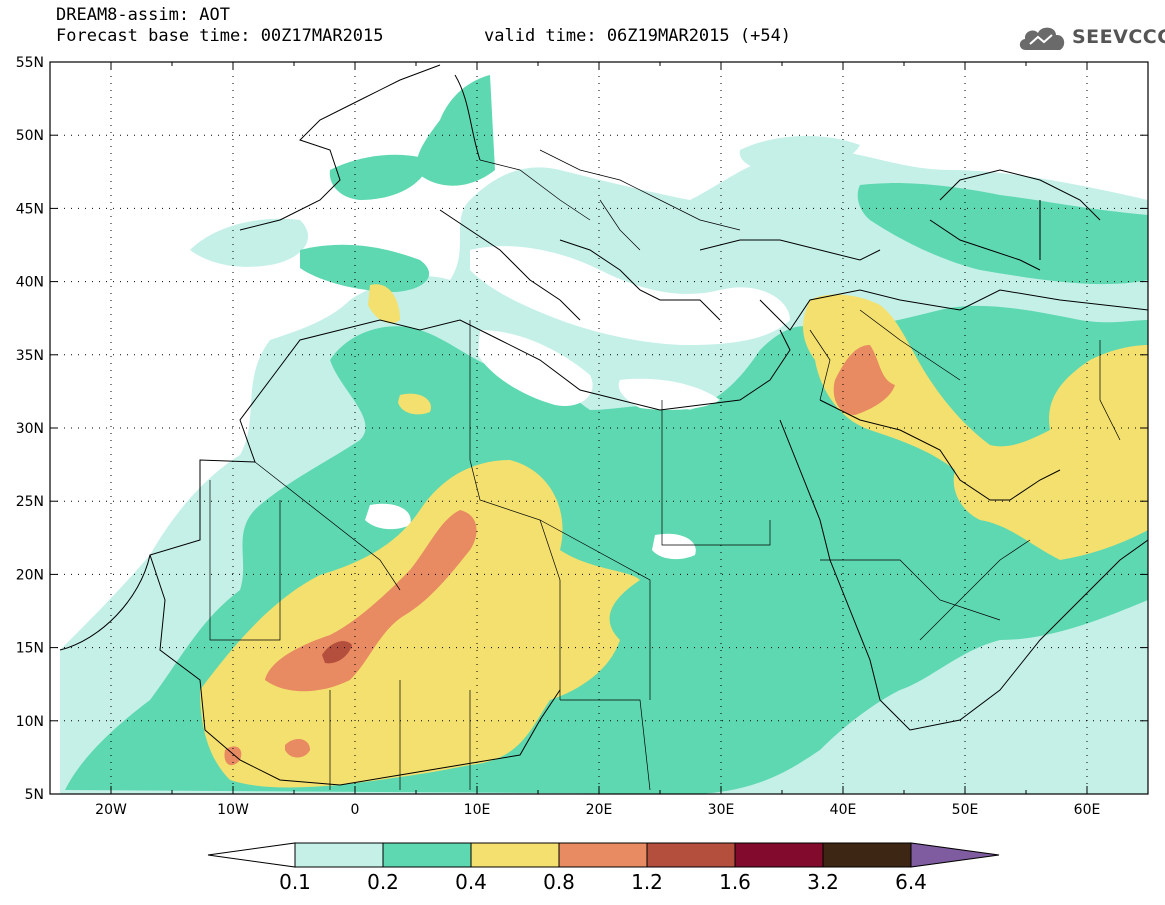  Describe the element at coordinates (337, 652) in the screenshot. I see `aot-field-1.2` at that location.